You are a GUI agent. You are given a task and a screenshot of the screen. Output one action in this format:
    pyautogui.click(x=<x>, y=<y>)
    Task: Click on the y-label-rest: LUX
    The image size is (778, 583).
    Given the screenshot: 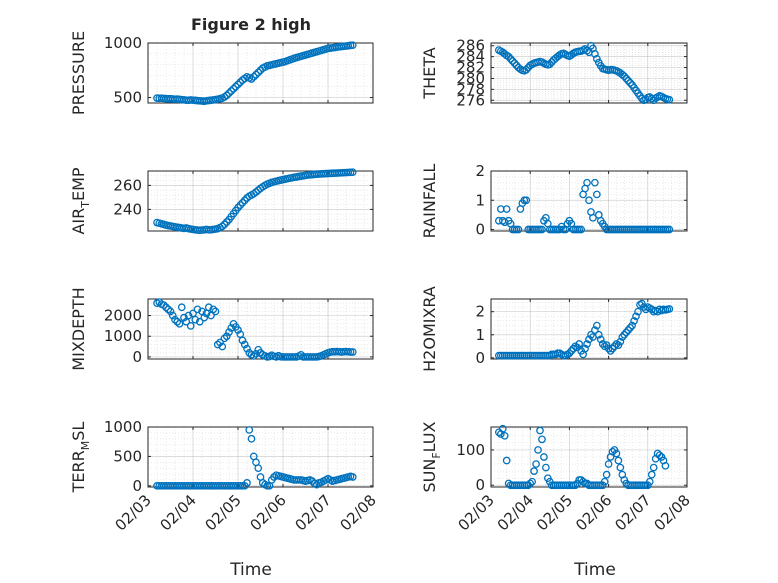 What is the action you would take?
    pyautogui.click(x=429, y=436)
    